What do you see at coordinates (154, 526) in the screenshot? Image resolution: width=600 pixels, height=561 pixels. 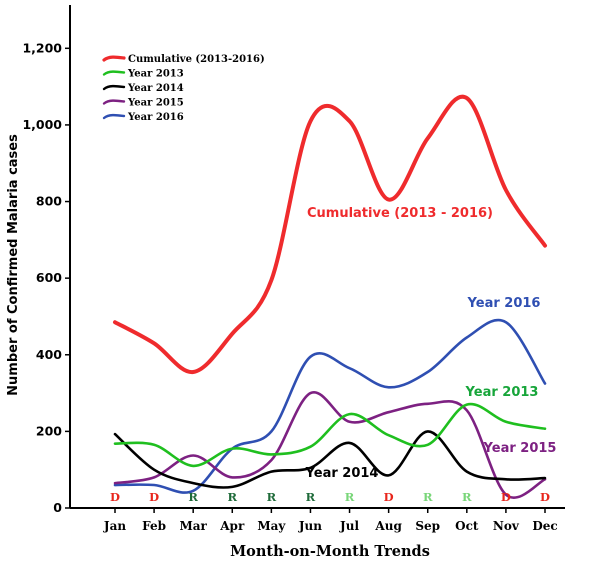 I see `x-tick-label: Feb` at bounding box center [154, 526].